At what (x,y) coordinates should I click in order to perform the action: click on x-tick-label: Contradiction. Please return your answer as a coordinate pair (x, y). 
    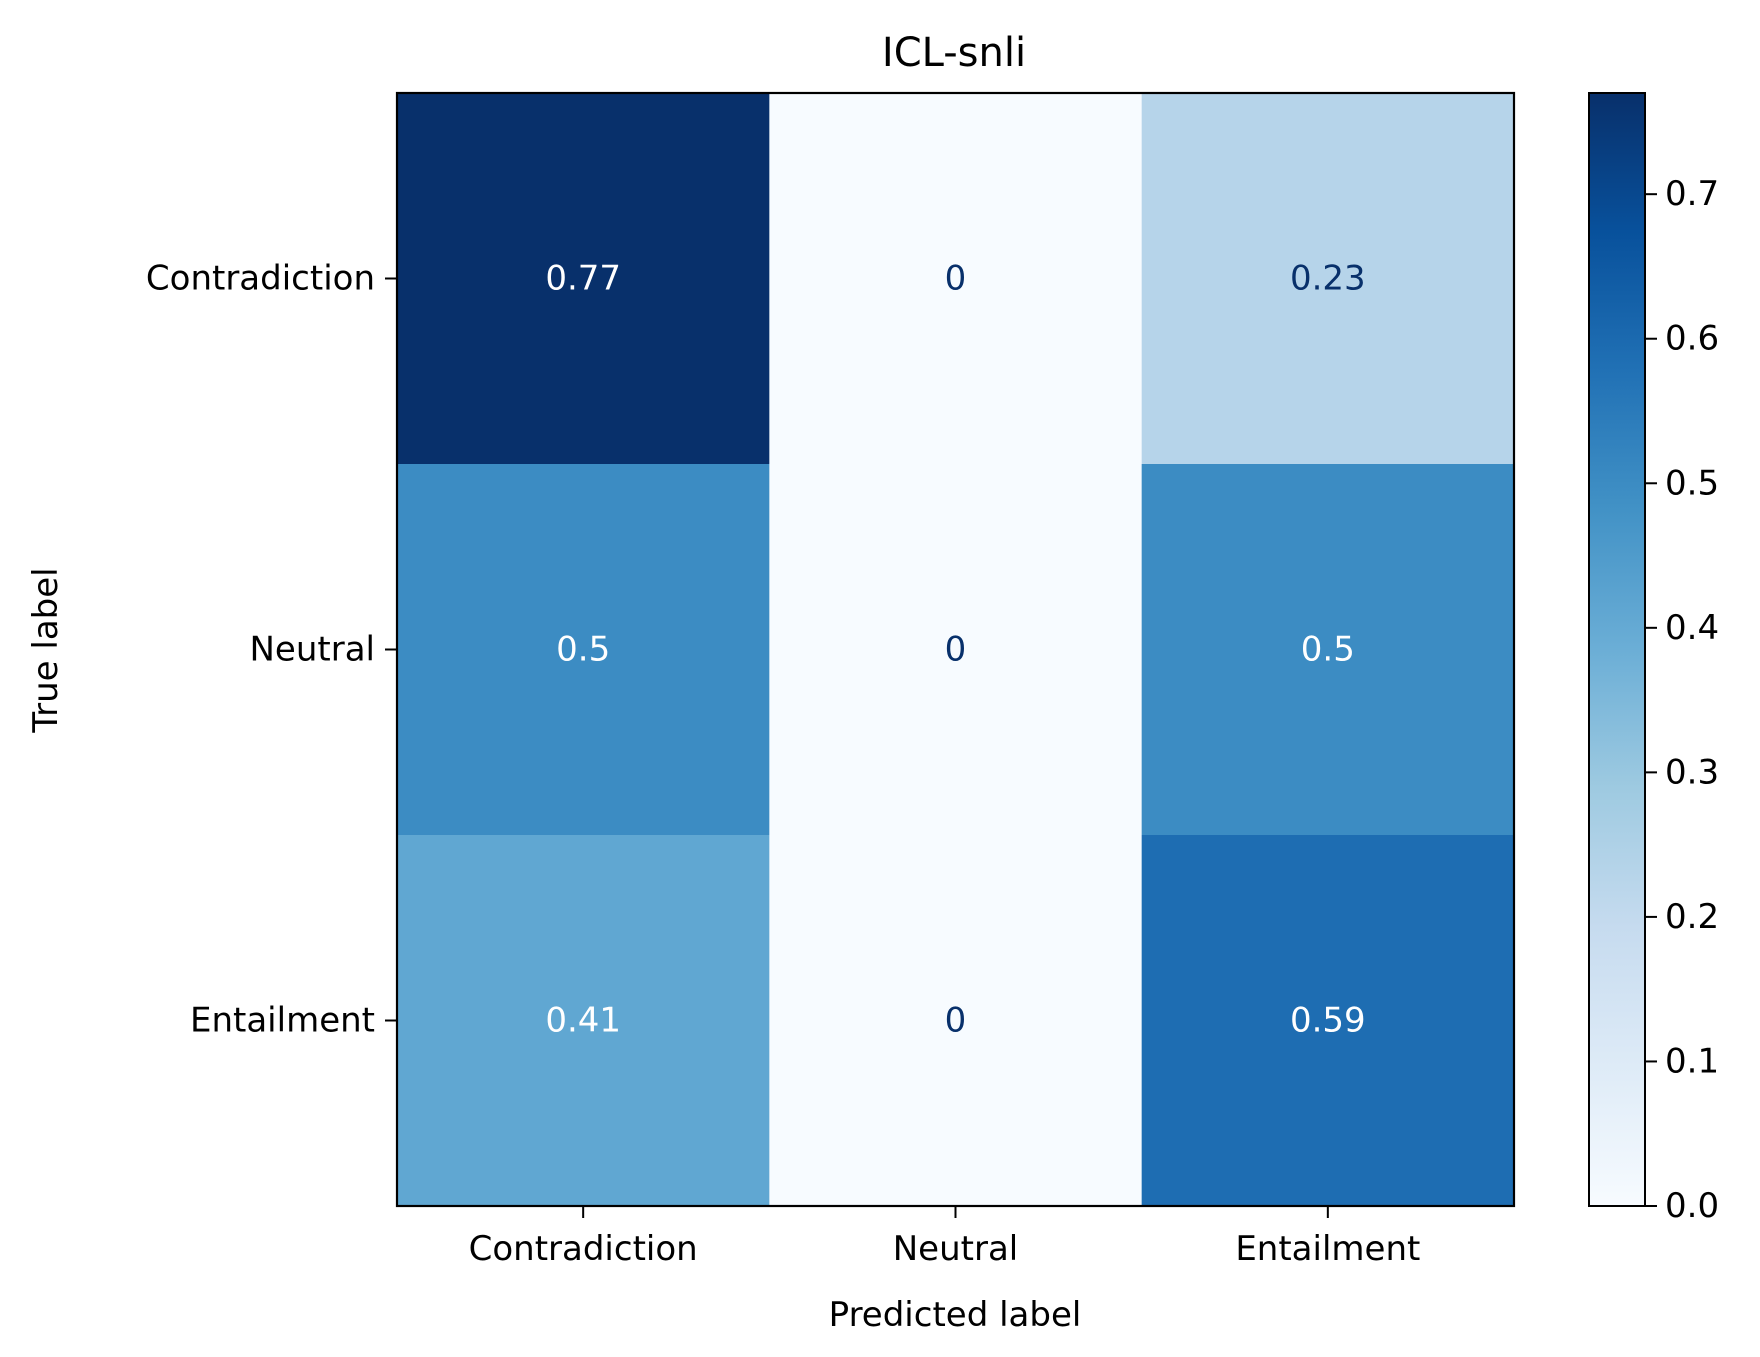
    Looking at the image, I should click on (583, 1249).